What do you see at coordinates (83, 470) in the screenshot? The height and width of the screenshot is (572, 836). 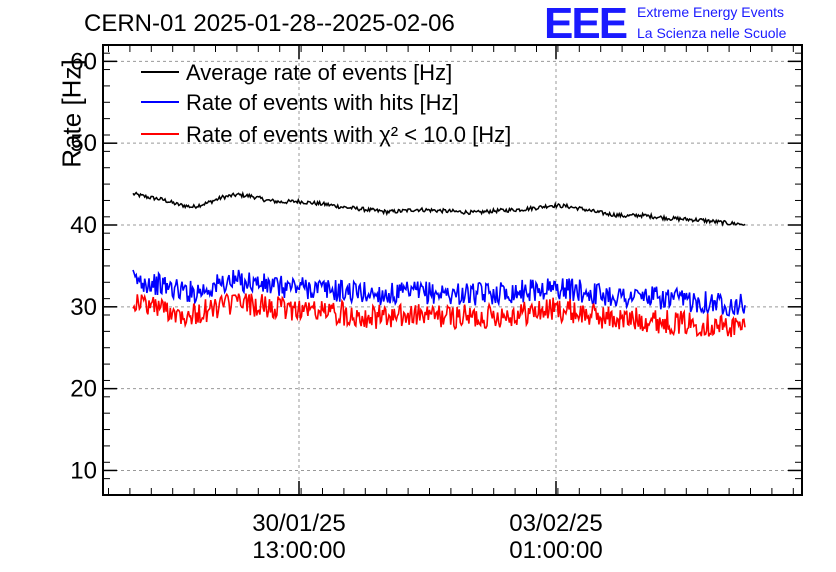 I see `y-tick-label: 10` at bounding box center [83, 470].